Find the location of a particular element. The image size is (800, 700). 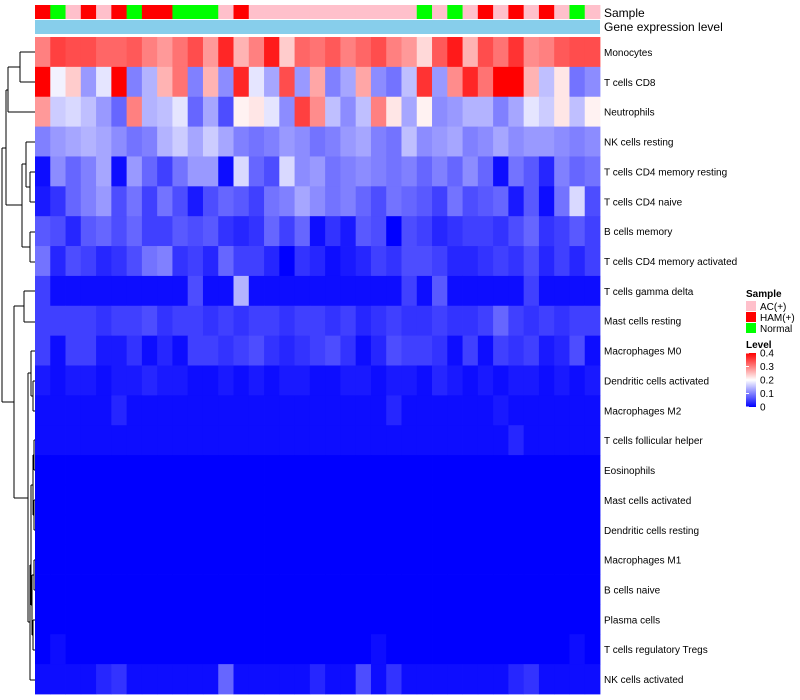

row-label: T cells gamma delta is located at coordinates (649, 292).